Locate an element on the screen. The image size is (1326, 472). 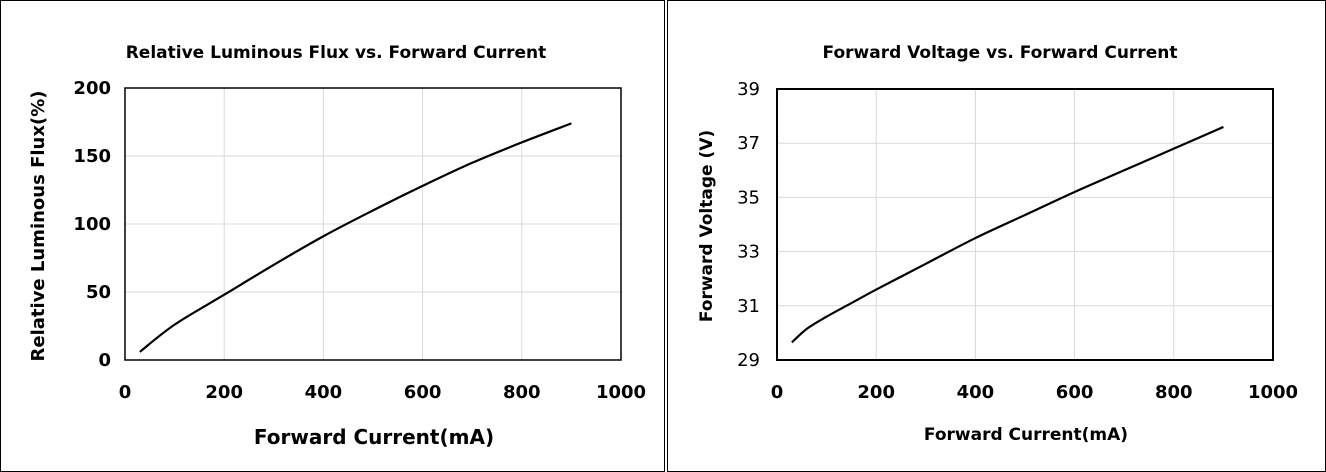
chart-left-y-tick-label-1: 50 is located at coordinates (98, 292).